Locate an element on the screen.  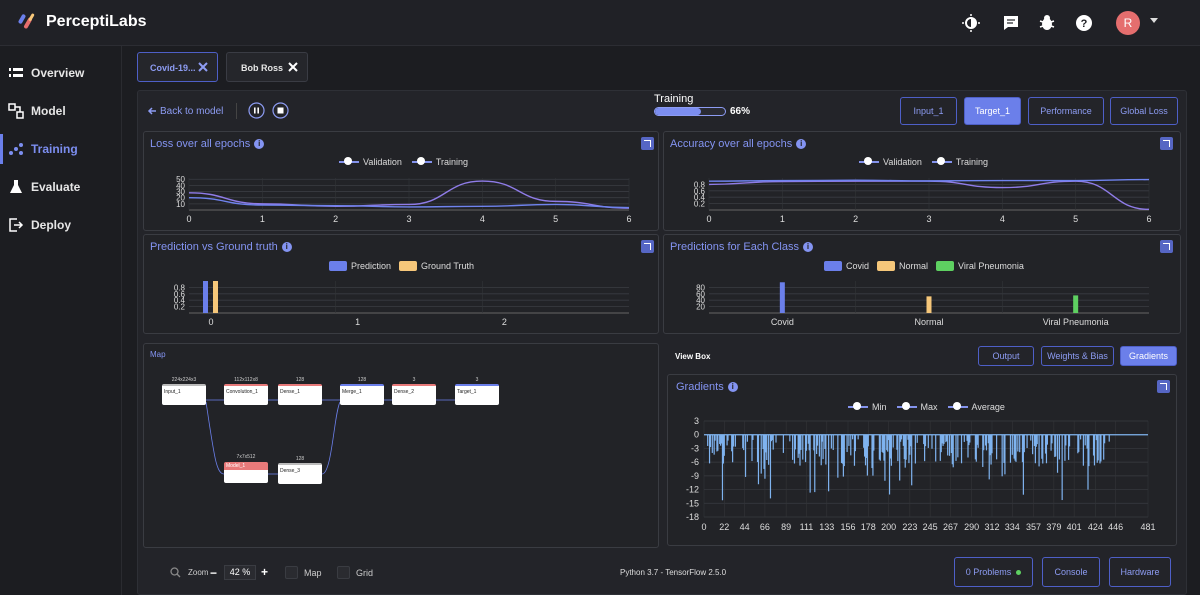
legend-max: Max is located at coordinates (929, 407).